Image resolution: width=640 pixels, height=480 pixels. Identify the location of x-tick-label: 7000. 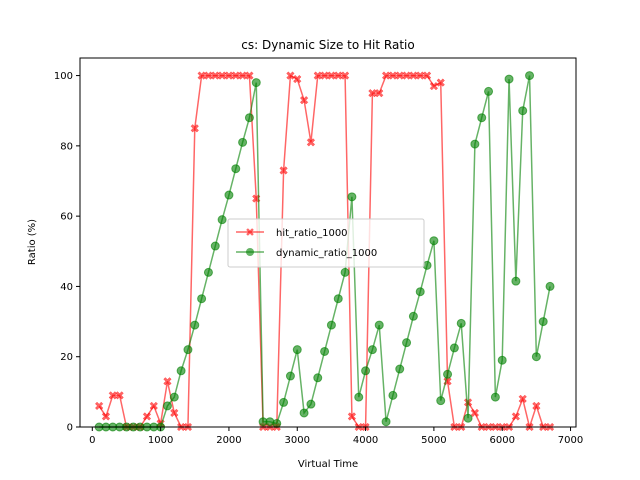
(570, 440).